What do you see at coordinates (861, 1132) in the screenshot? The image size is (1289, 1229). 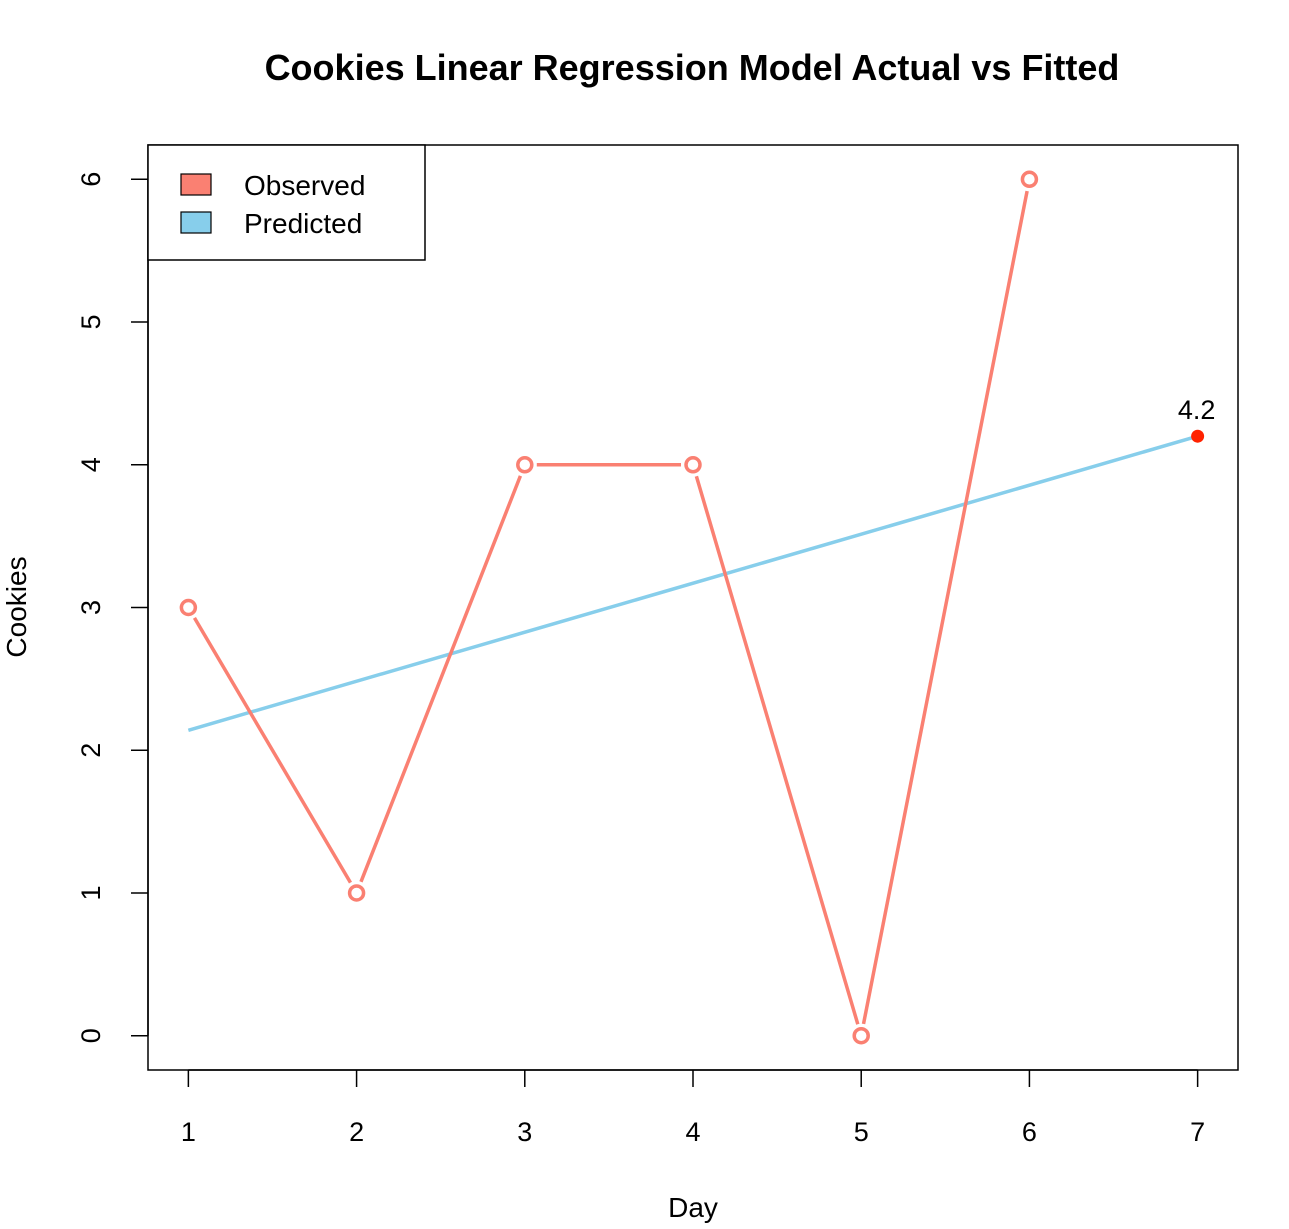 I see `x-tick-label: 5` at bounding box center [861, 1132].